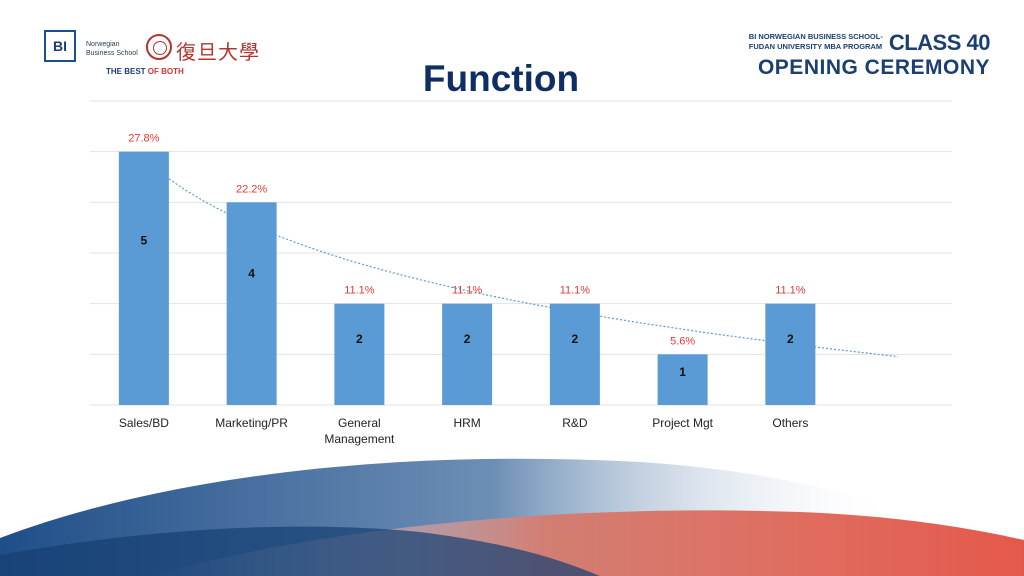  I want to click on bar-value-label: 1, so click(682, 372).